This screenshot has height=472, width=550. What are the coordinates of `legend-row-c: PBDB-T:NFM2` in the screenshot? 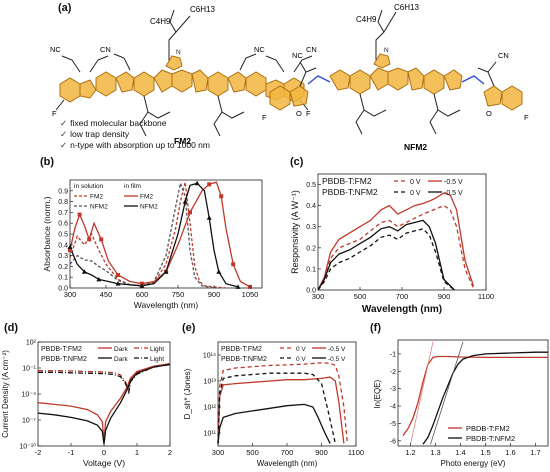 It's located at (350, 192).